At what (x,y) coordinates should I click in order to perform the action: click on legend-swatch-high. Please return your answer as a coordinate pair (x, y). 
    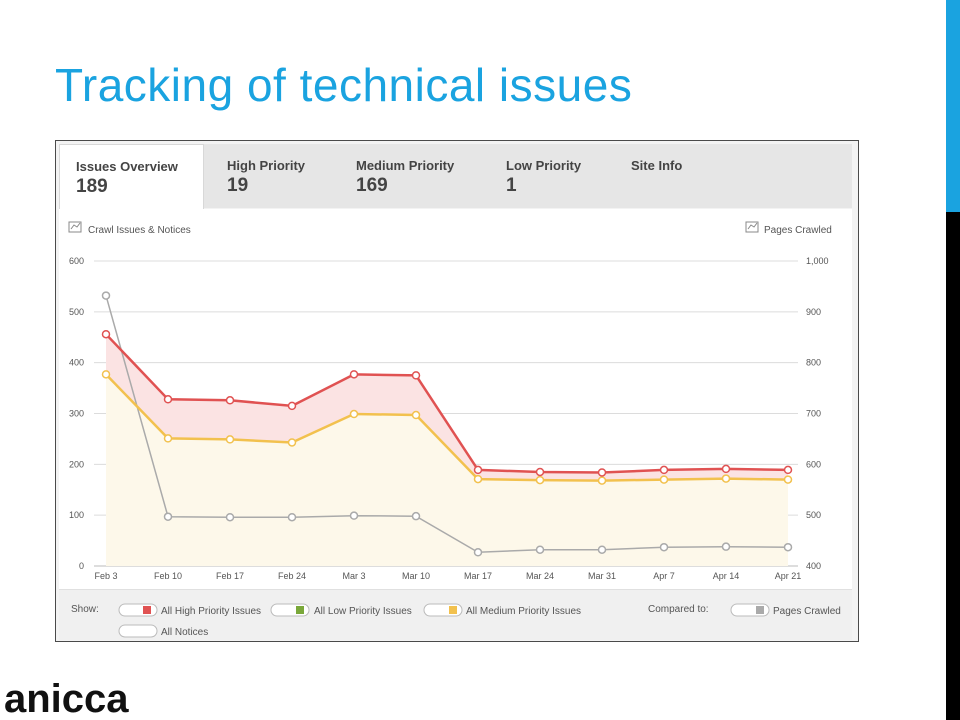
    Looking at the image, I should click on (147, 610).